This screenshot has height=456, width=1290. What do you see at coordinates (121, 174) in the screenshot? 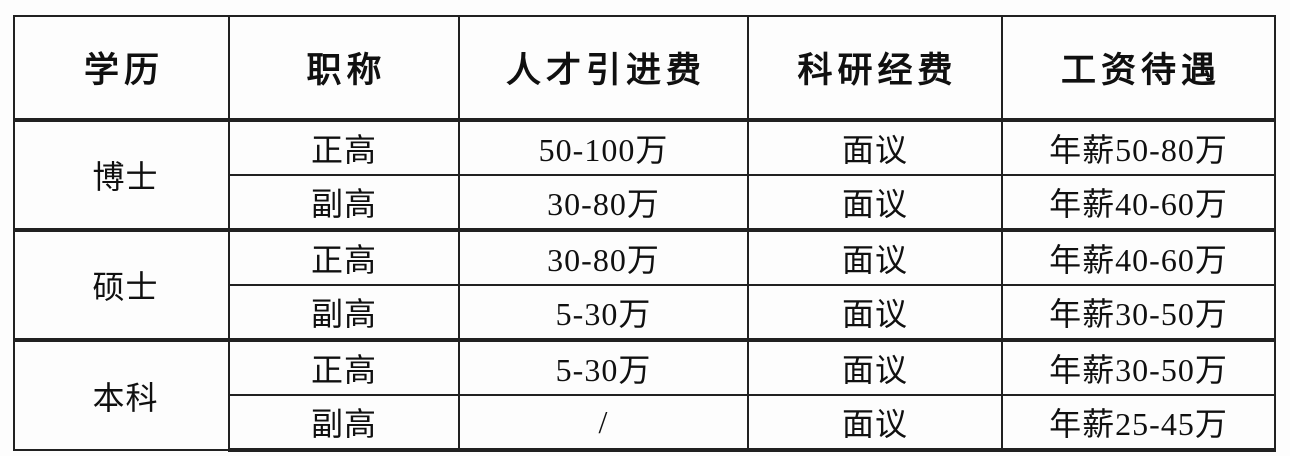
I see `degree-cell-doctor: 博士` at bounding box center [121, 174].